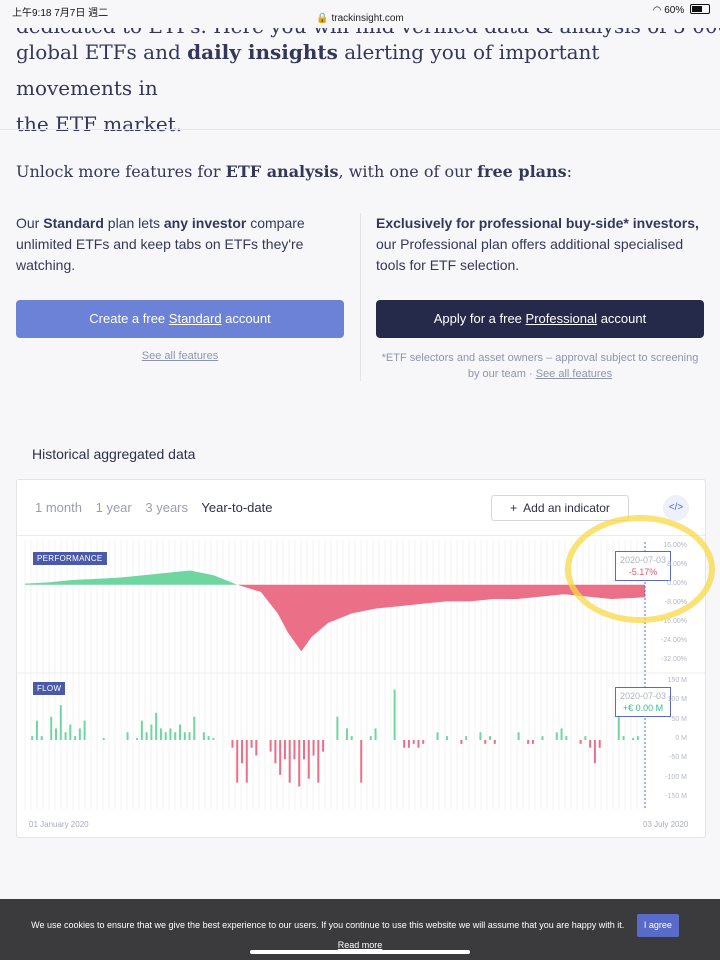  What do you see at coordinates (566, 508) in the screenshot?
I see `add-indicator-label: Add an indicator` at bounding box center [566, 508].